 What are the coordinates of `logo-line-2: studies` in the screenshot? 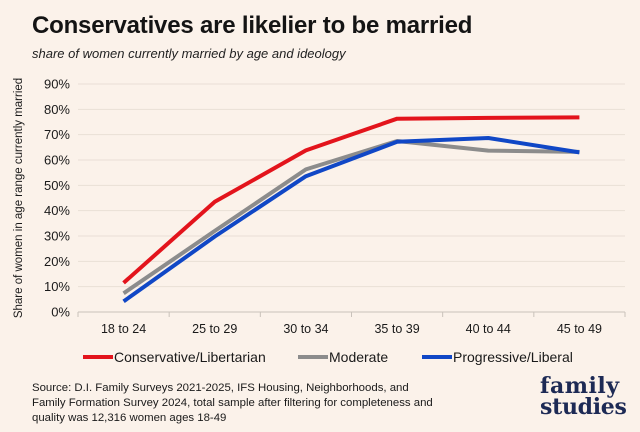 It's located at (583, 407).